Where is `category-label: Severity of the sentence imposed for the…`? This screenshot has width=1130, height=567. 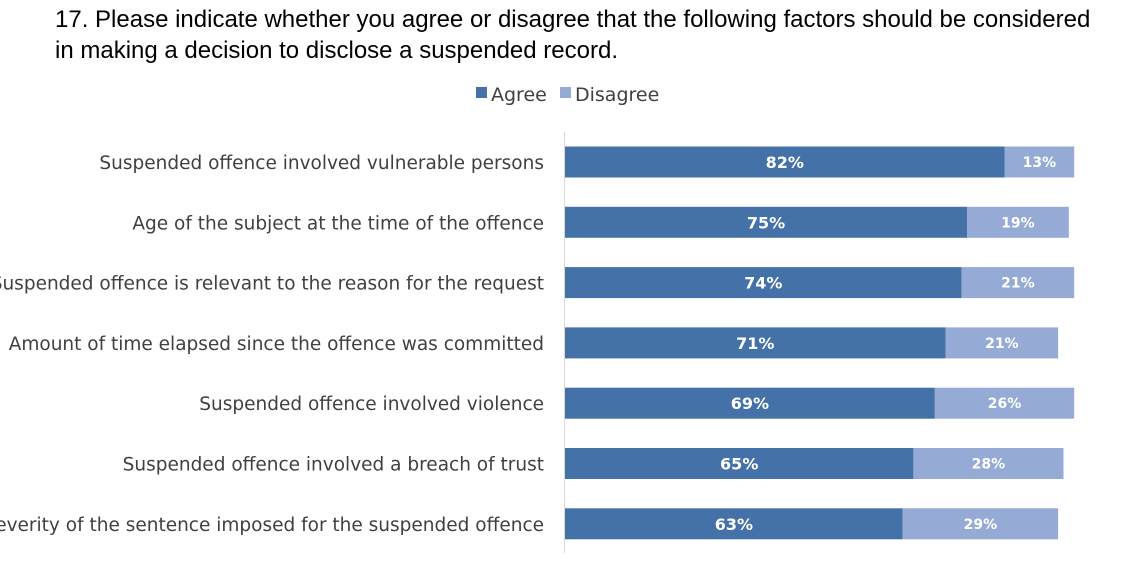
category-label: Severity of the sentence imposed for the… is located at coordinates (272, 525).